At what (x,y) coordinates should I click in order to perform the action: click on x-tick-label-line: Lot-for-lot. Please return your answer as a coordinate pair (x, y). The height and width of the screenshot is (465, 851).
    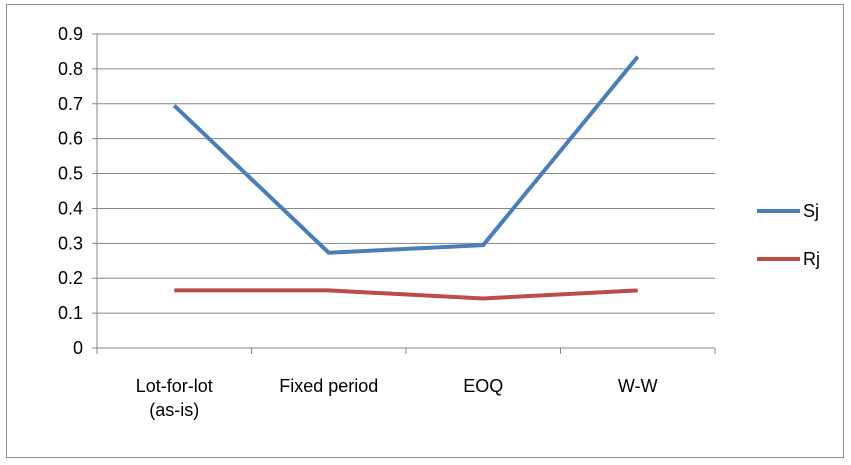
    Looking at the image, I should click on (174, 386).